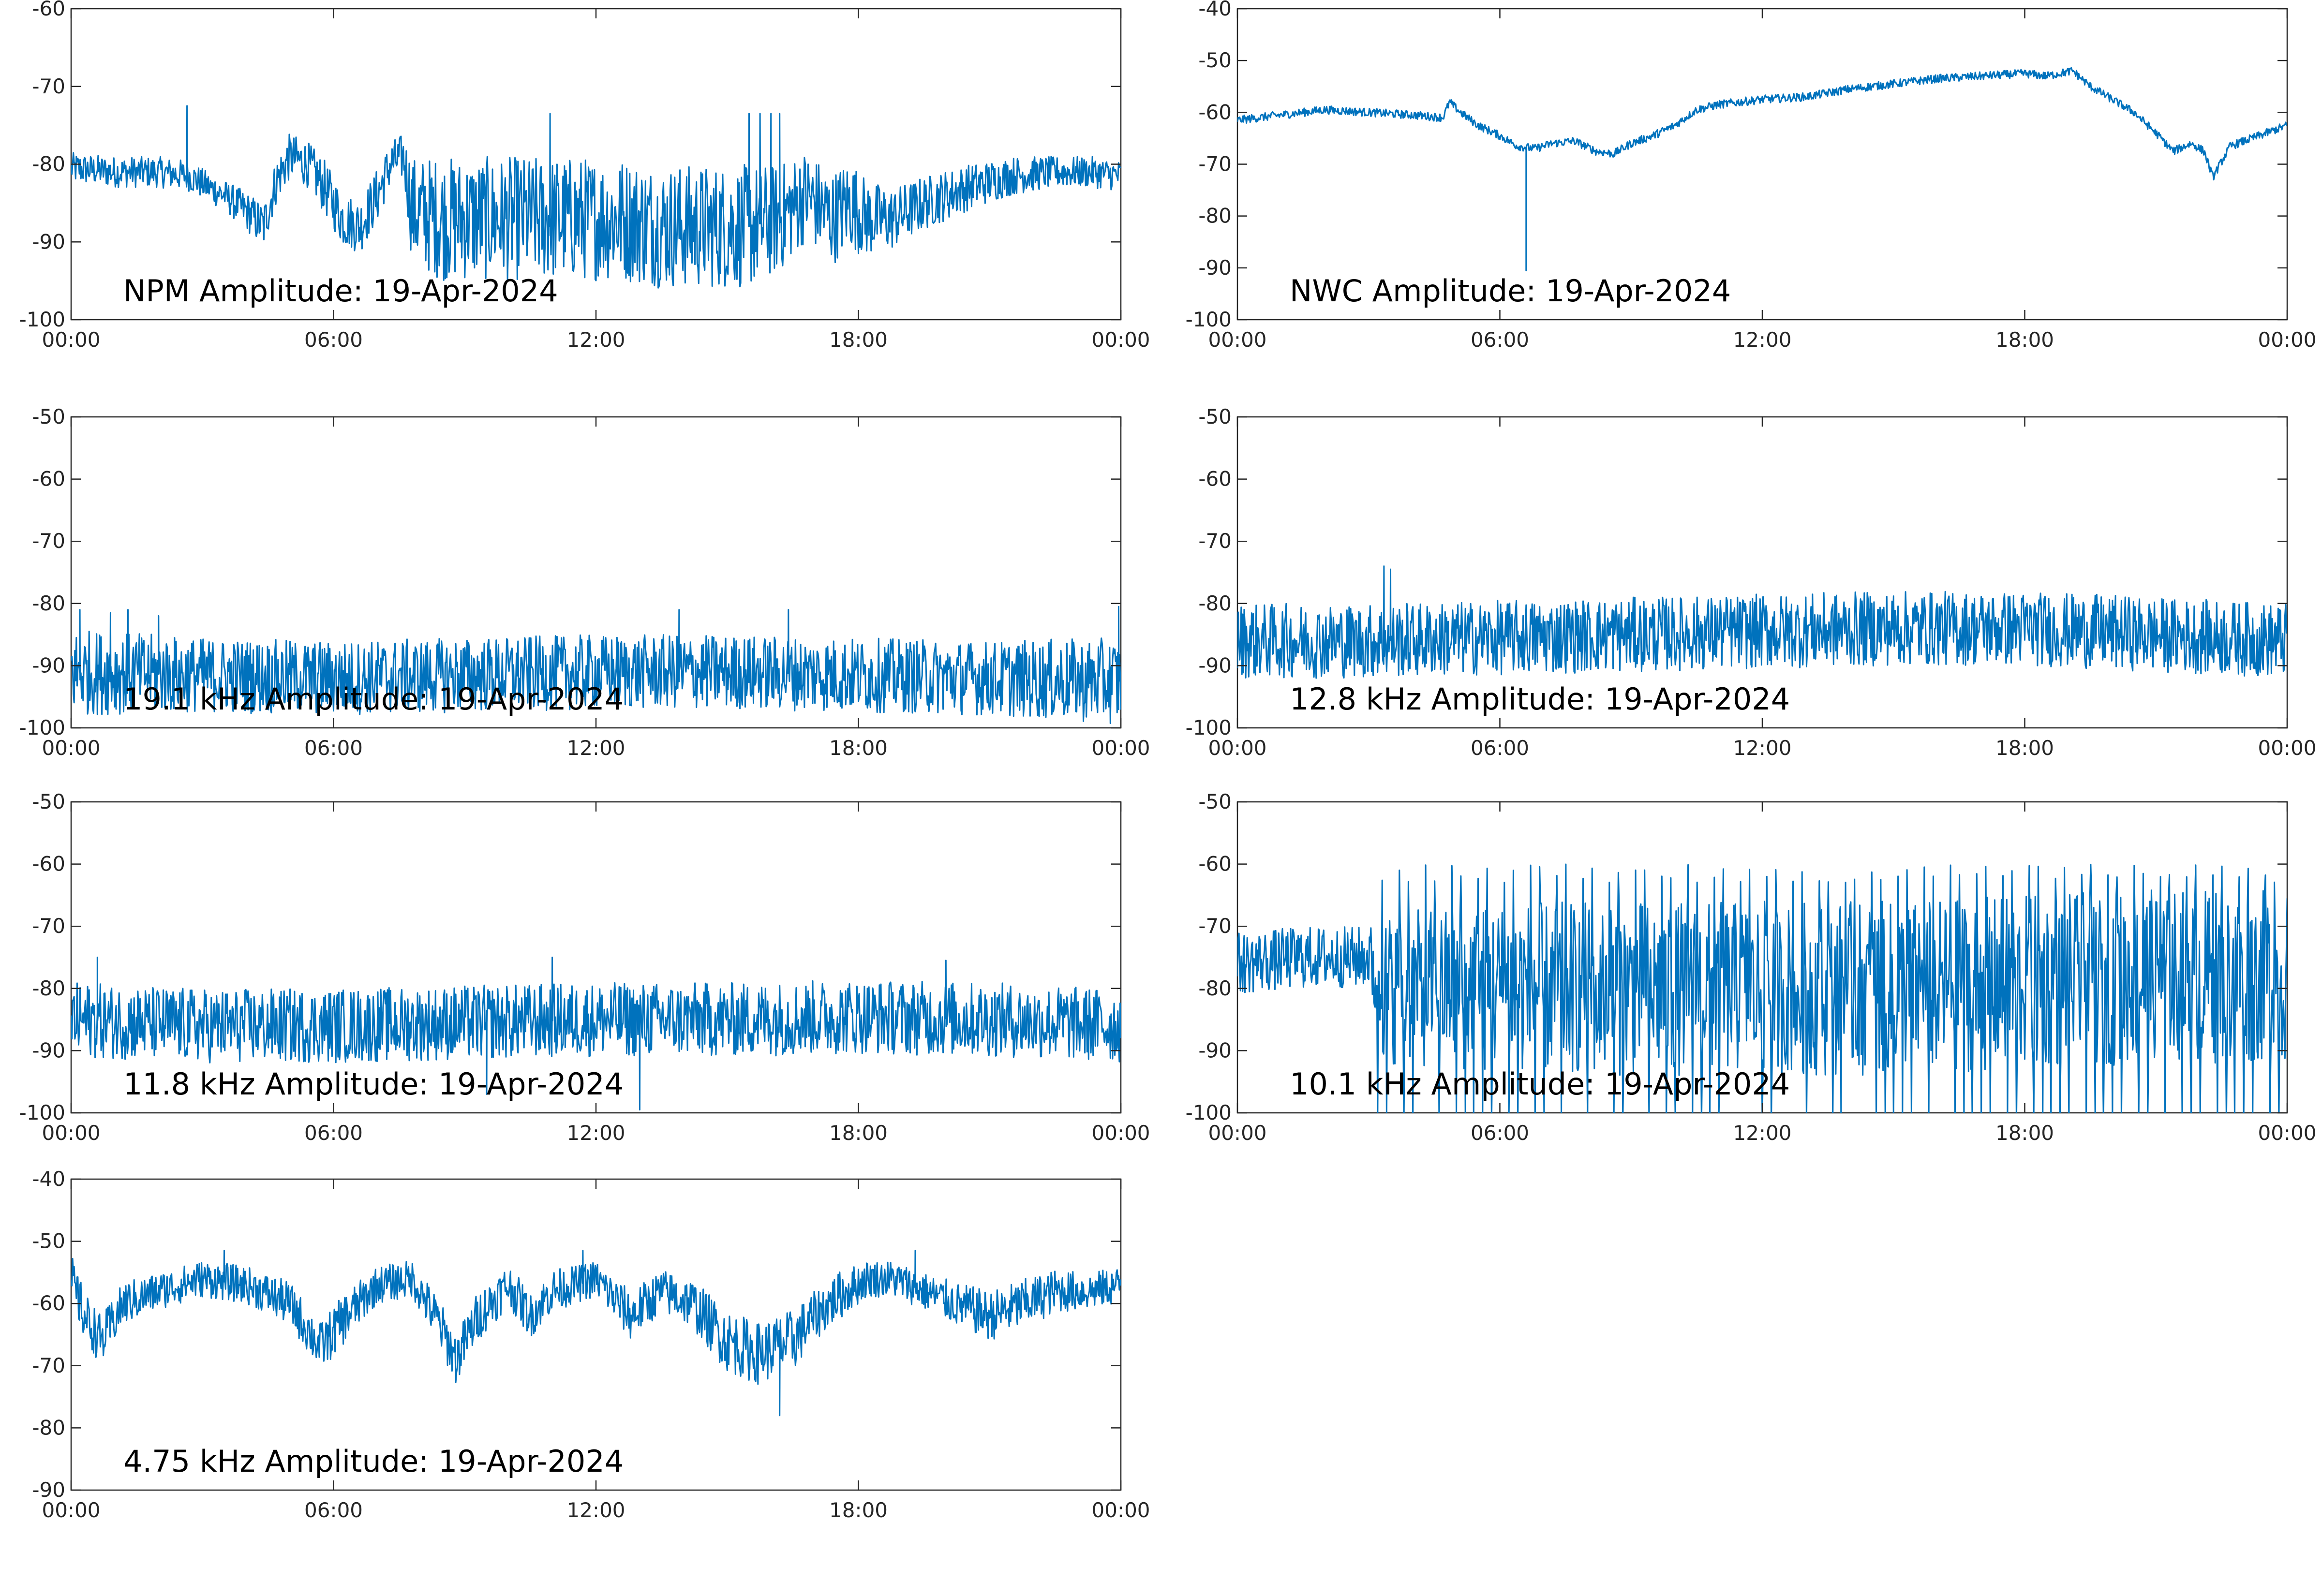 The width and height of the screenshot is (2322, 1596). I want to click on chart-title: NWC Amplitude: 19-Apr-2024, so click(1510, 291).